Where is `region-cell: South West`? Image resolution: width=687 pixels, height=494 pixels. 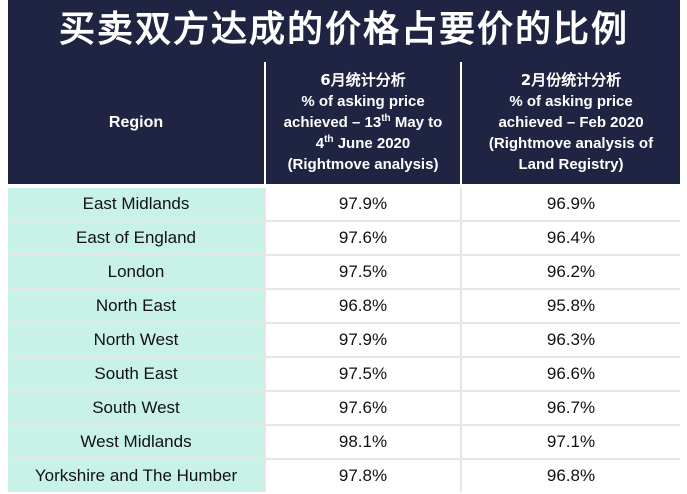 region-cell: South West is located at coordinates (136, 408).